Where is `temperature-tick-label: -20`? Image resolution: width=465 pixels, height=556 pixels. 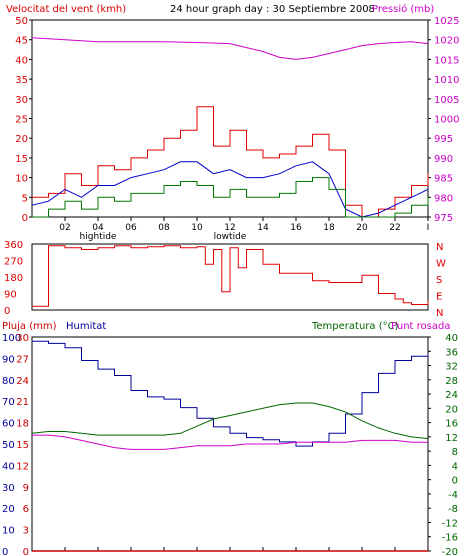
temperature-tick-label: -20 is located at coordinates (450, 551).